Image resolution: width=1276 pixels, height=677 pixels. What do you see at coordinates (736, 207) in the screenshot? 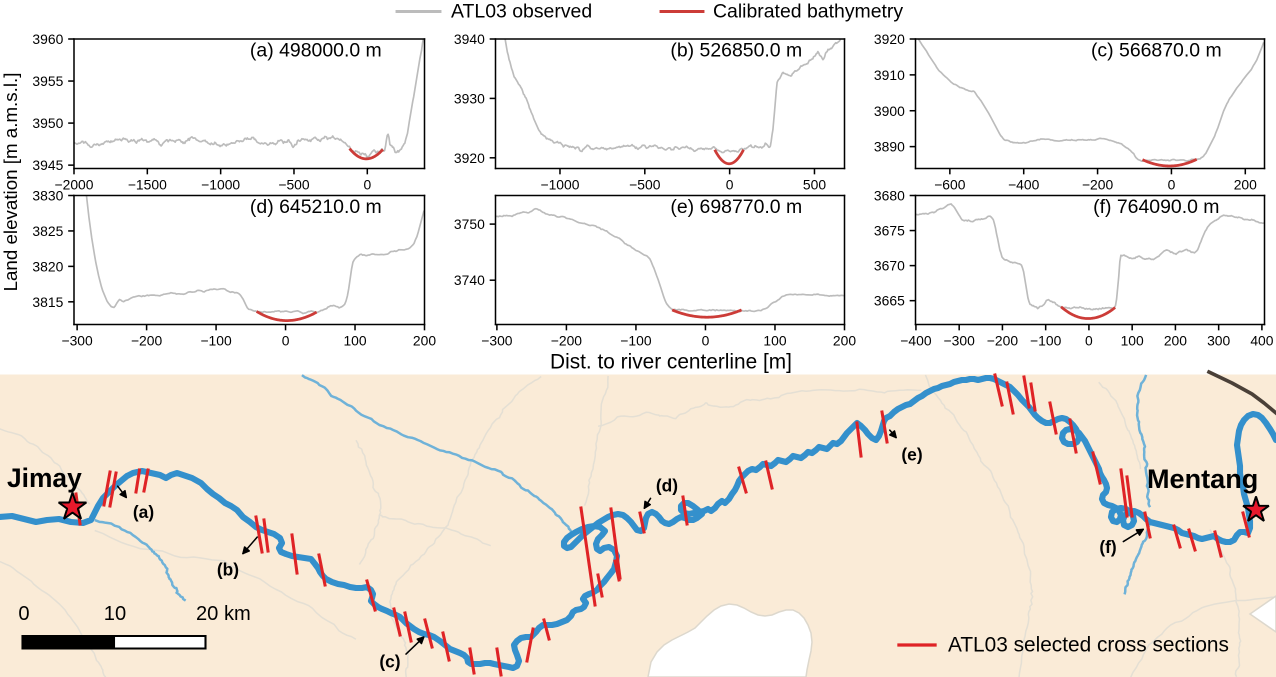
I see `svg-text: (e) 698770.0 m` at bounding box center [736, 207].